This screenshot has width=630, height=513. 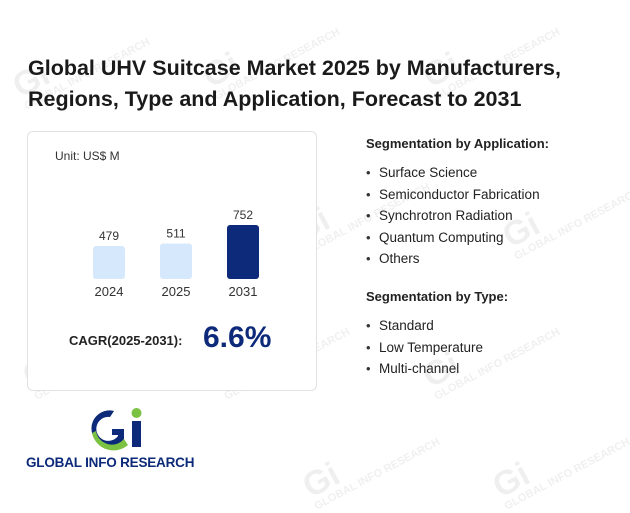 I want to click on logo-text: GLOBAL INFO RESEARCH, so click(x=110, y=462).